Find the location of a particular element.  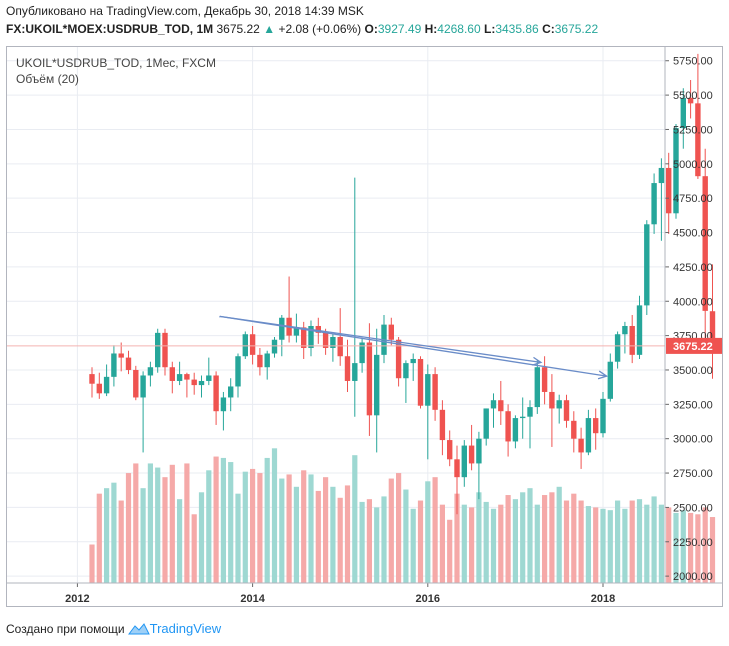

series-legend: UKOIL*USDRUB_TOD, 1Мес, FXCM is located at coordinates (116, 63).